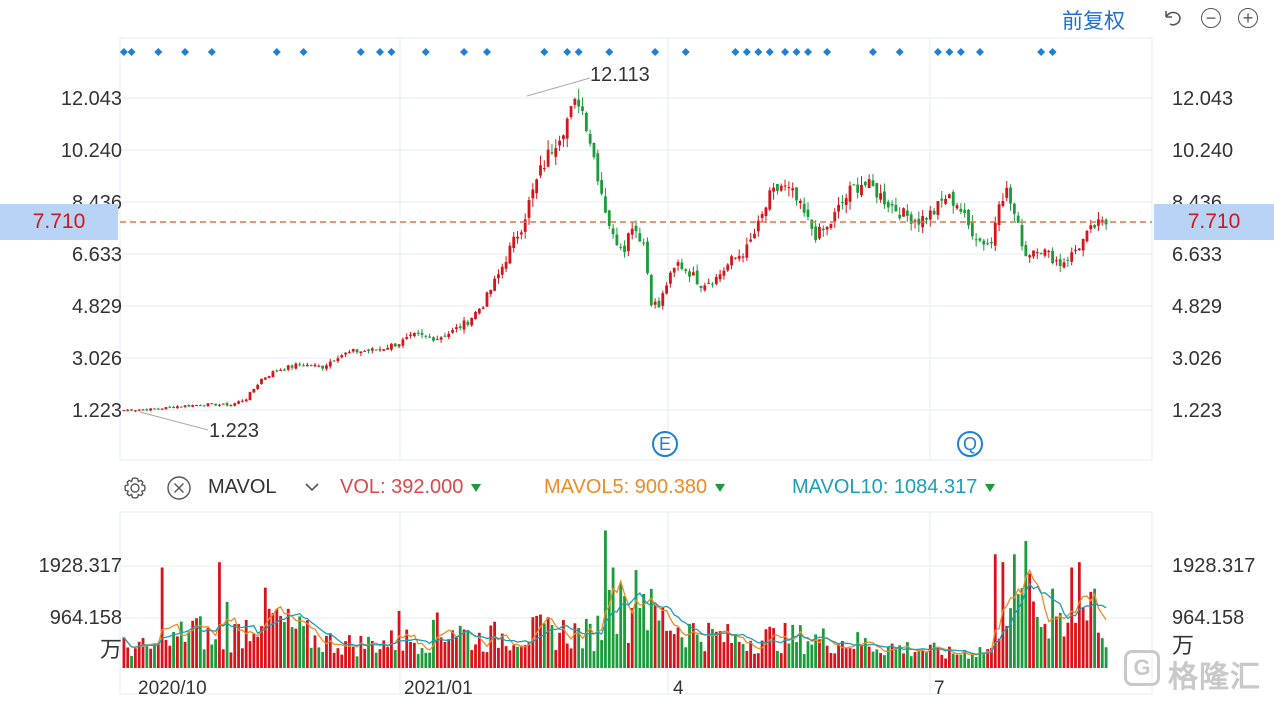  What do you see at coordinates (242, 487) in the screenshot?
I see `indicator-name: MAVOL` at bounding box center [242, 487].